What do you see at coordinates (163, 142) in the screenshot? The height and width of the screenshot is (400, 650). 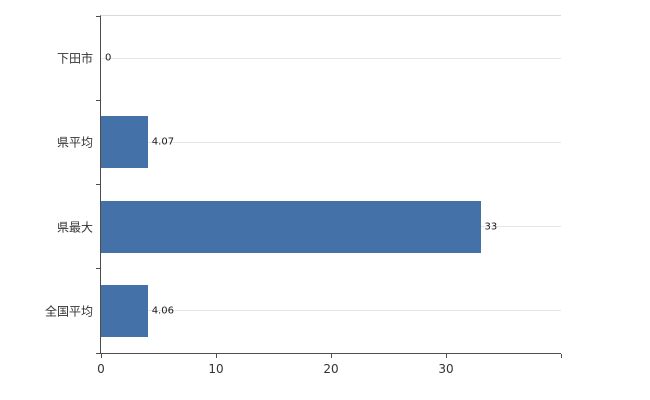 I see `value-label: 4.07` at bounding box center [163, 142].